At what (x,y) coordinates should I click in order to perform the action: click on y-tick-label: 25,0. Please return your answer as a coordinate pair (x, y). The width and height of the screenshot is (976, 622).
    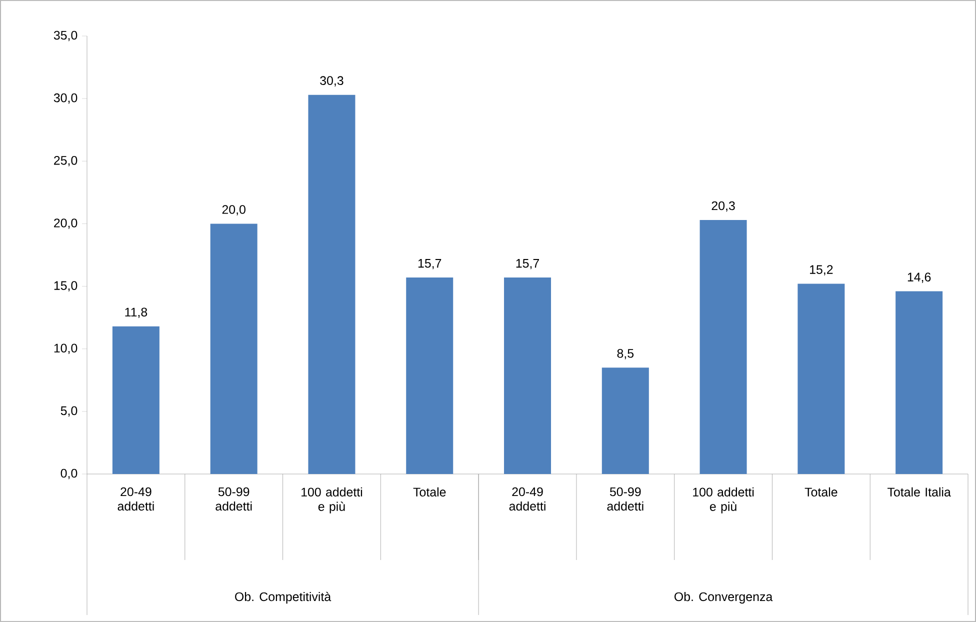
    Looking at the image, I should click on (66, 161).